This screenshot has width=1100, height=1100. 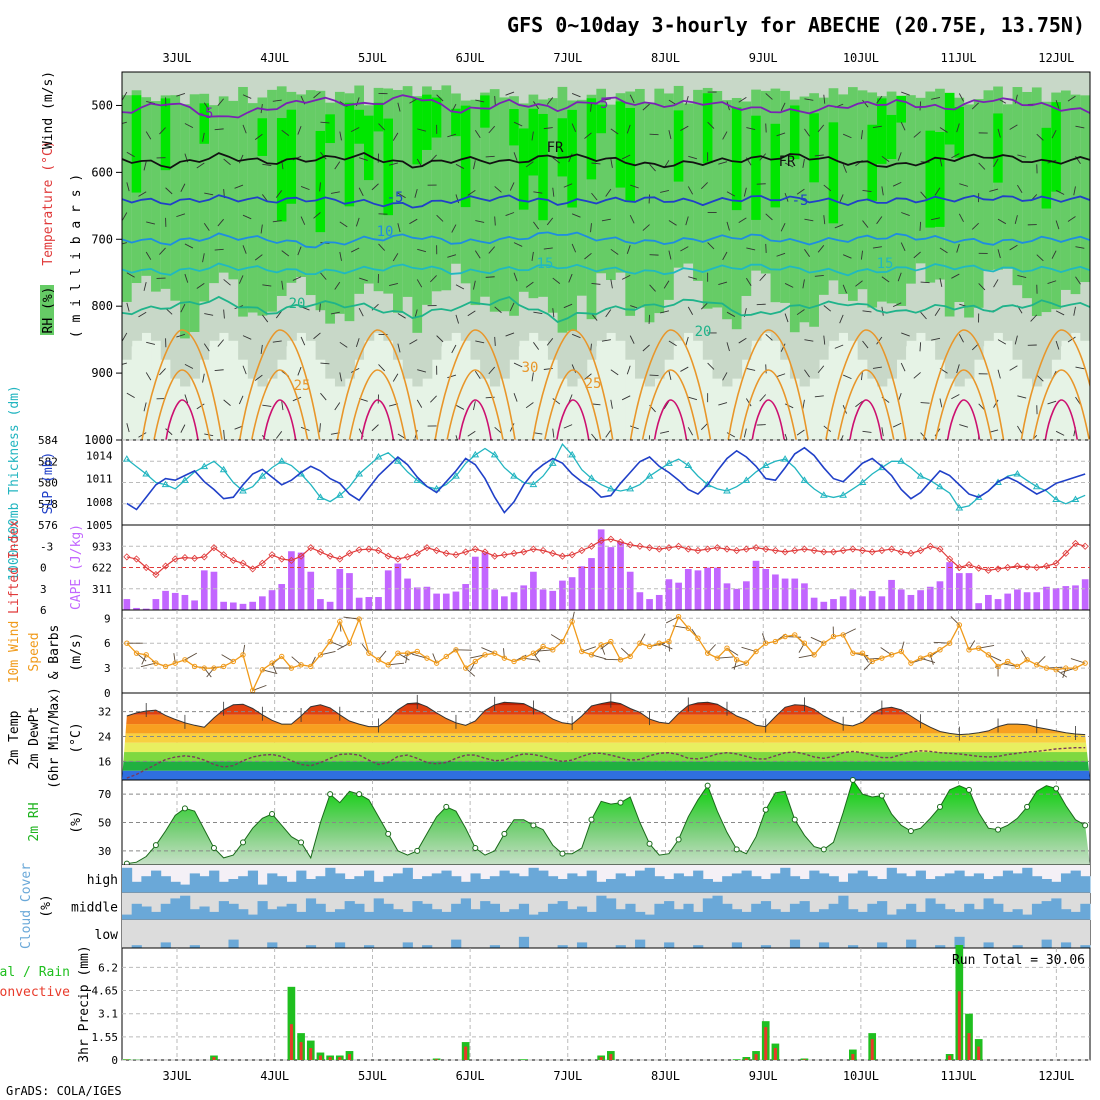 What do you see at coordinates (555, 906) in the screenshot?
I see `cloud-panel: high middle low Cloud Cover (%)` at bounding box center [555, 906].